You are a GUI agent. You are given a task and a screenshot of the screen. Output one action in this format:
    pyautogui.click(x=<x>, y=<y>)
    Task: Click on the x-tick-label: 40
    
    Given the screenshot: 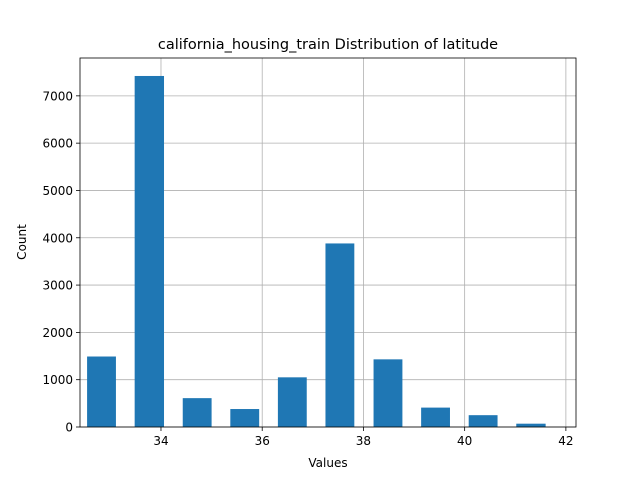 What is the action you would take?
    pyautogui.click(x=464, y=441)
    